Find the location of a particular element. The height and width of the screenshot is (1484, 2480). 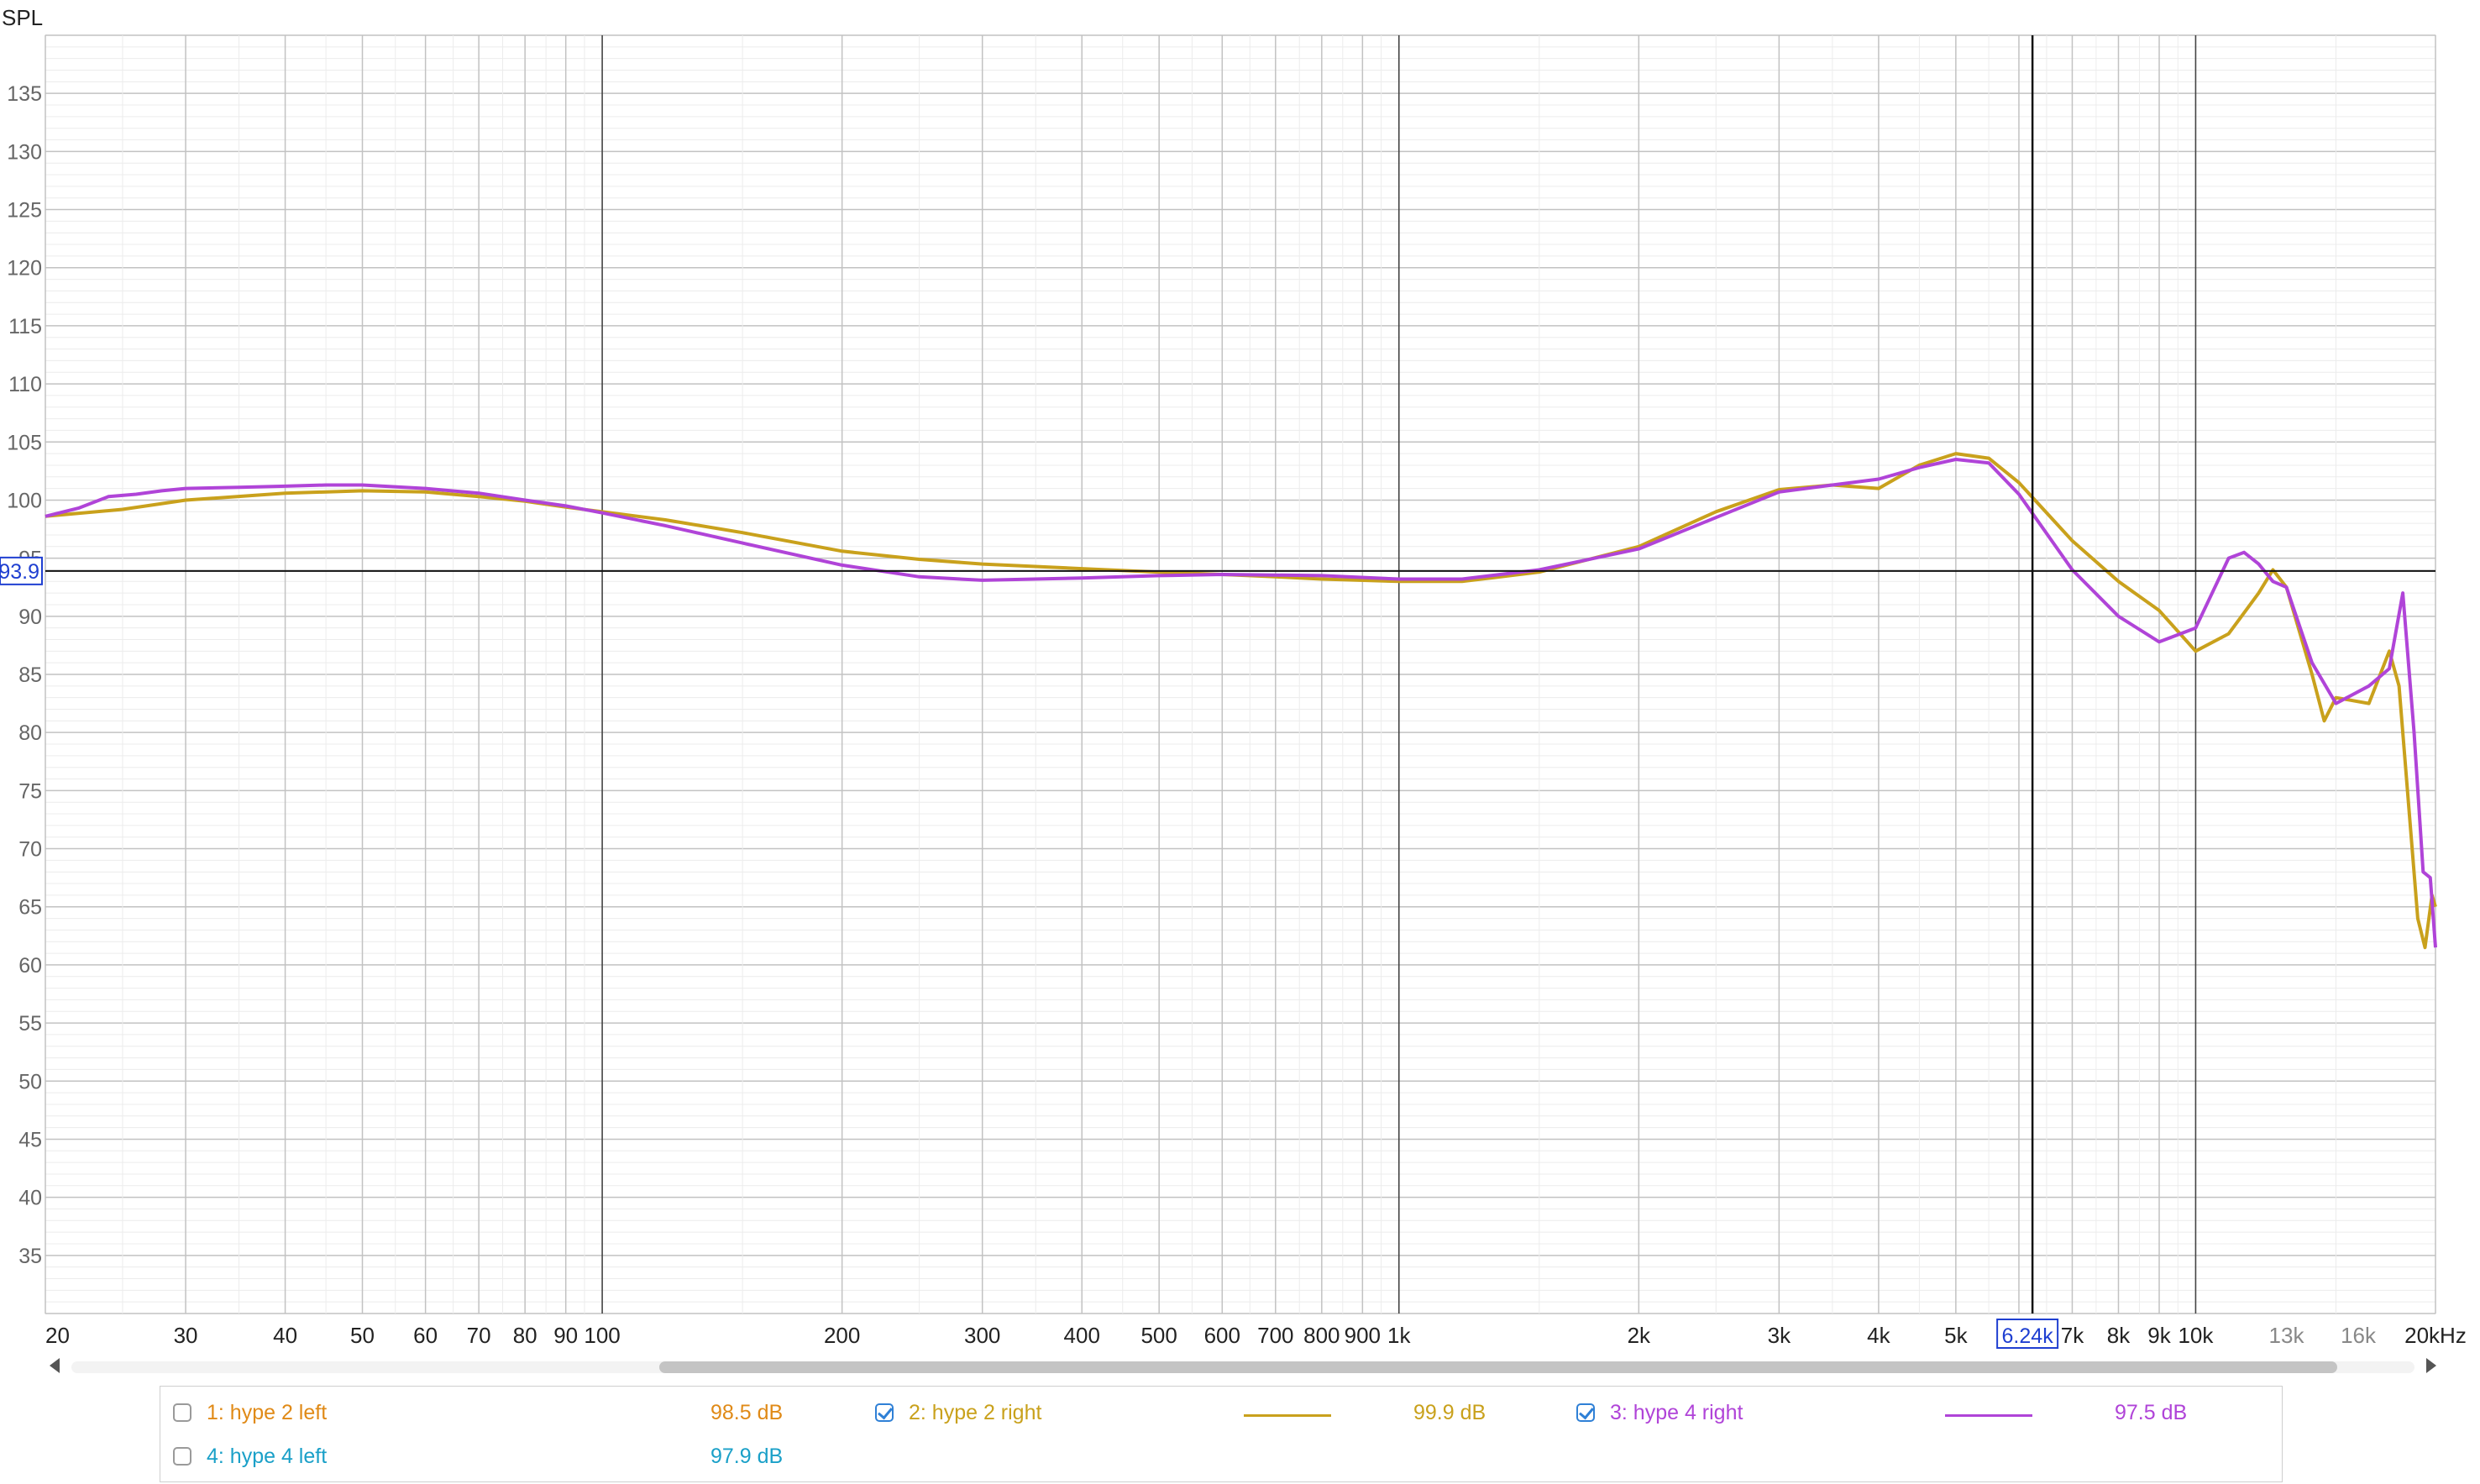

y-tick-label: 75 is located at coordinates (30, 791).